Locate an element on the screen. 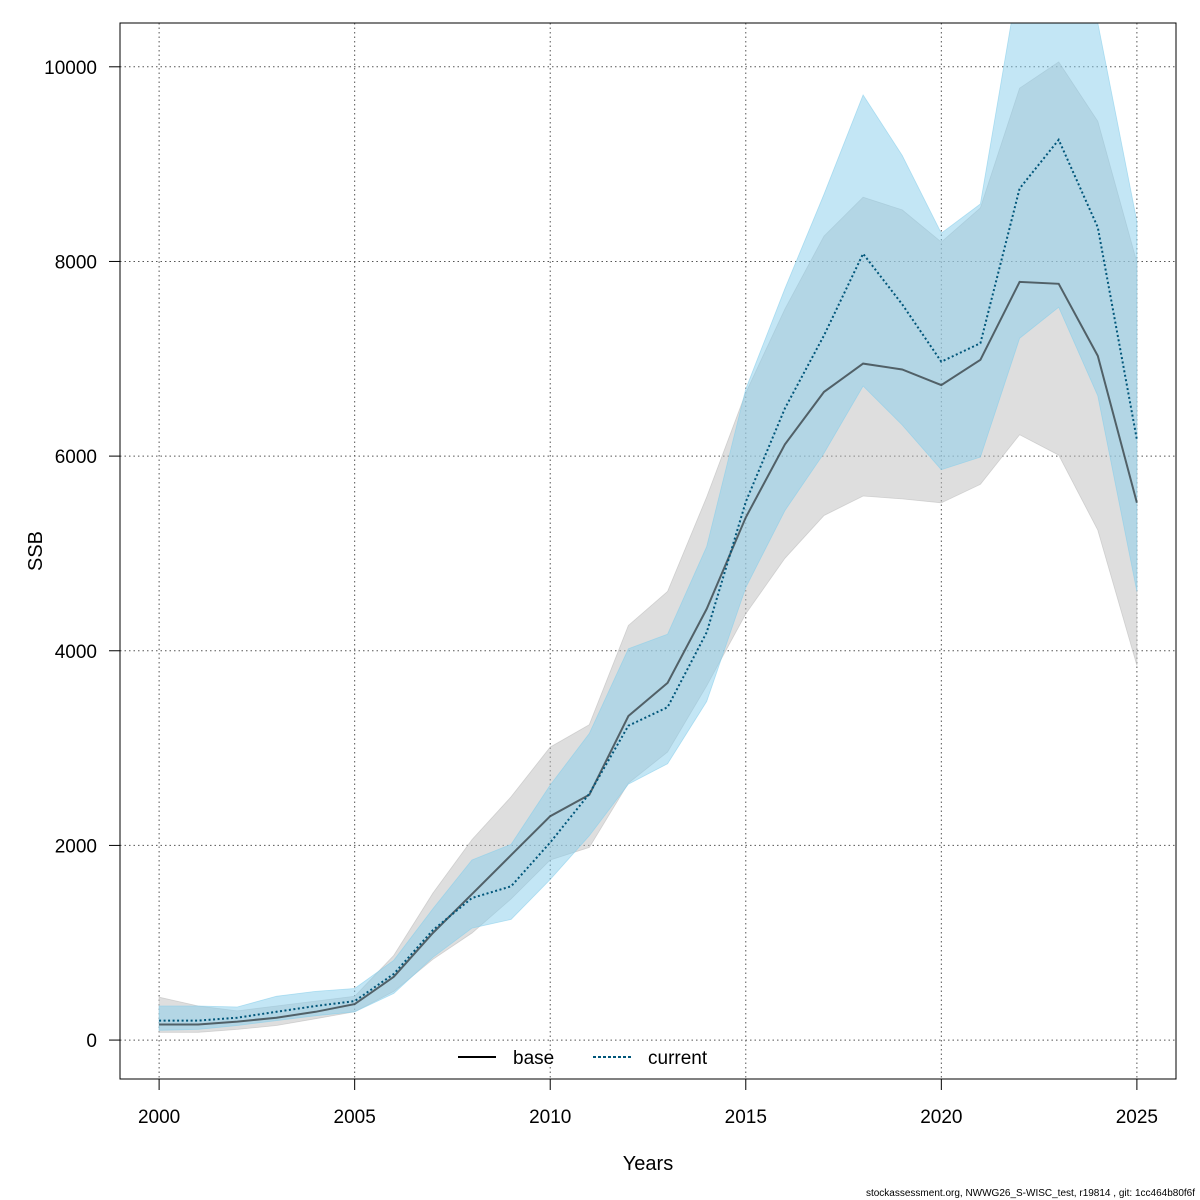 This screenshot has width=1200, height=1200. y-axis-title: SSB is located at coordinates (36, 551).